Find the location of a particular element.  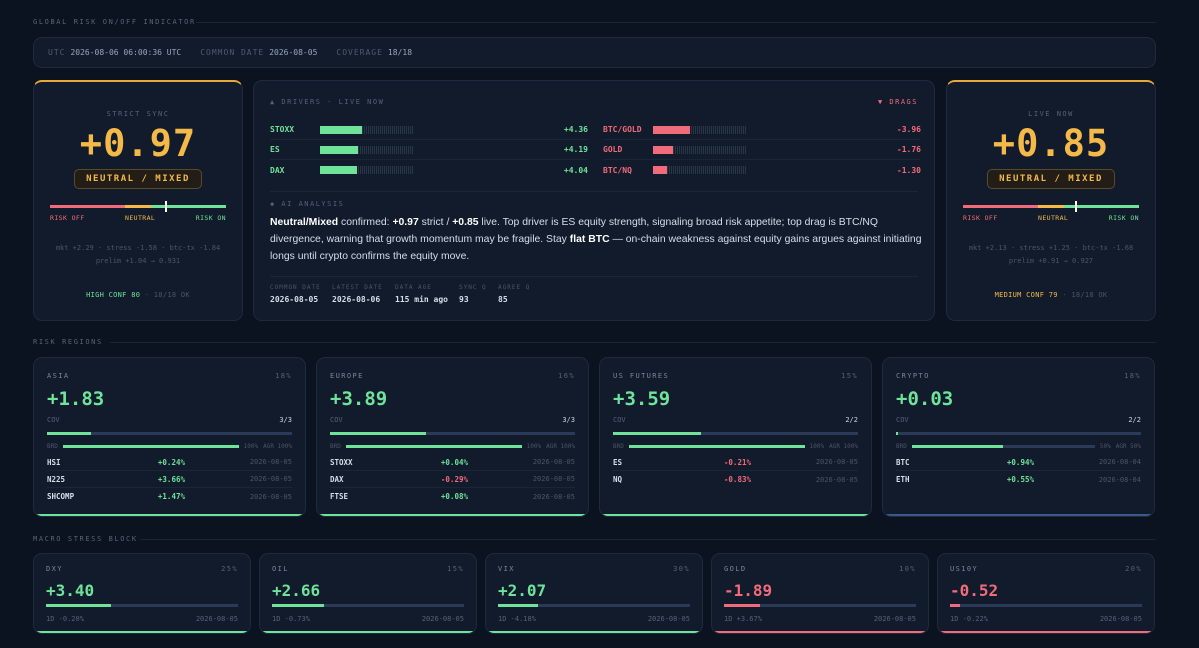

macro-score: +2.66 is located at coordinates (296, 590).